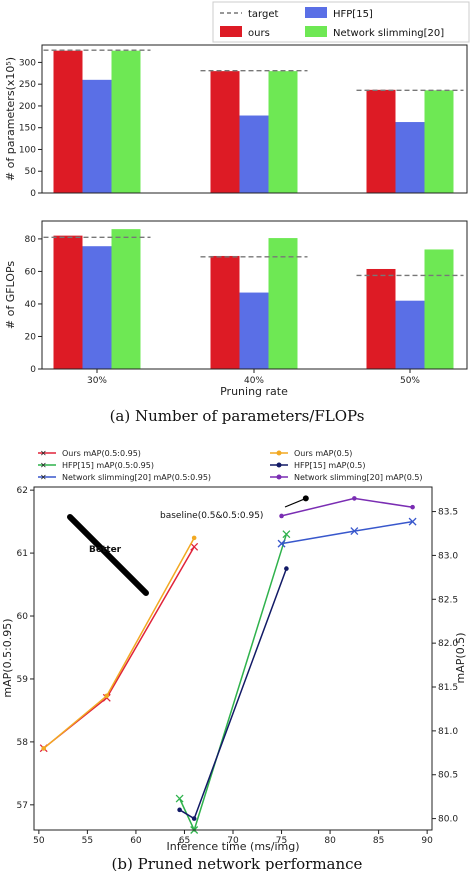  Describe the element at coordinates (254, 330) in the screenshot. I see `p2-bar-hfp-15--40pct` at that location.